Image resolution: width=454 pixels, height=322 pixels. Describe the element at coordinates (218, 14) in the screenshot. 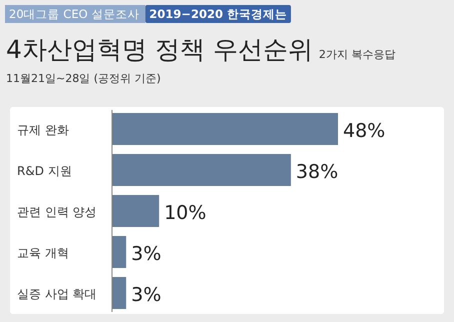

I see `annotation: 2019−2020 한국경제는` at that location.